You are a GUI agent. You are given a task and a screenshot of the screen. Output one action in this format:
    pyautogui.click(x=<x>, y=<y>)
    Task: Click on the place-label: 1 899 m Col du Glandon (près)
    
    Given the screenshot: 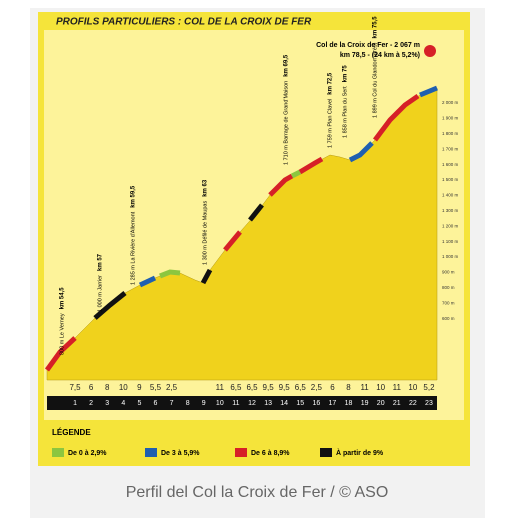 What is the action you would take?
    pyautogui.click(x=375, y=80)
    